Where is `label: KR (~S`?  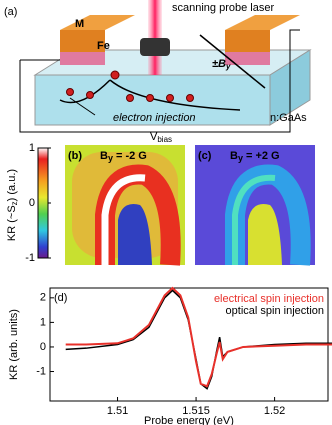 label: KR (~S is located at coordinates (12, 223).